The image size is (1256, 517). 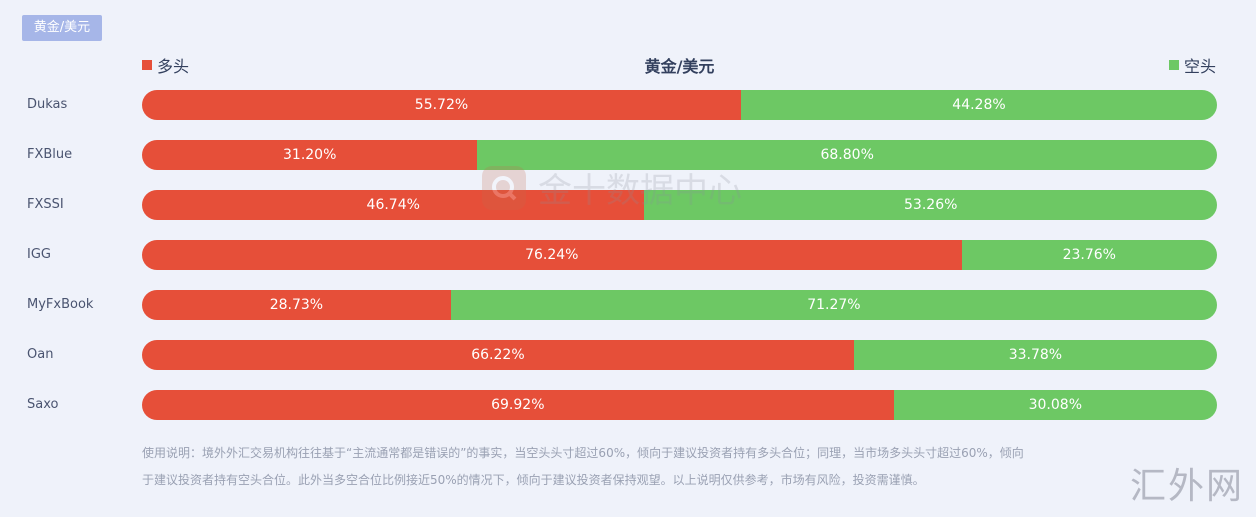 I want to click on bar-segment-short: 71.27%, so click(x=833, y=305).